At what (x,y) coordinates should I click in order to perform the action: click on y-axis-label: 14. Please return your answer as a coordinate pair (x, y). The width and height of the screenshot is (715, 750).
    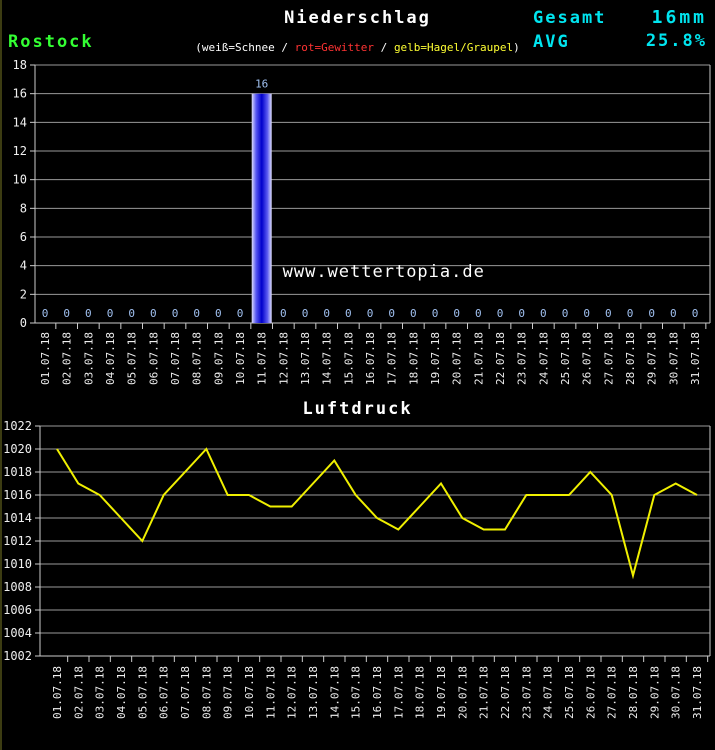
    Looking at the image, I should click on (20, 122).